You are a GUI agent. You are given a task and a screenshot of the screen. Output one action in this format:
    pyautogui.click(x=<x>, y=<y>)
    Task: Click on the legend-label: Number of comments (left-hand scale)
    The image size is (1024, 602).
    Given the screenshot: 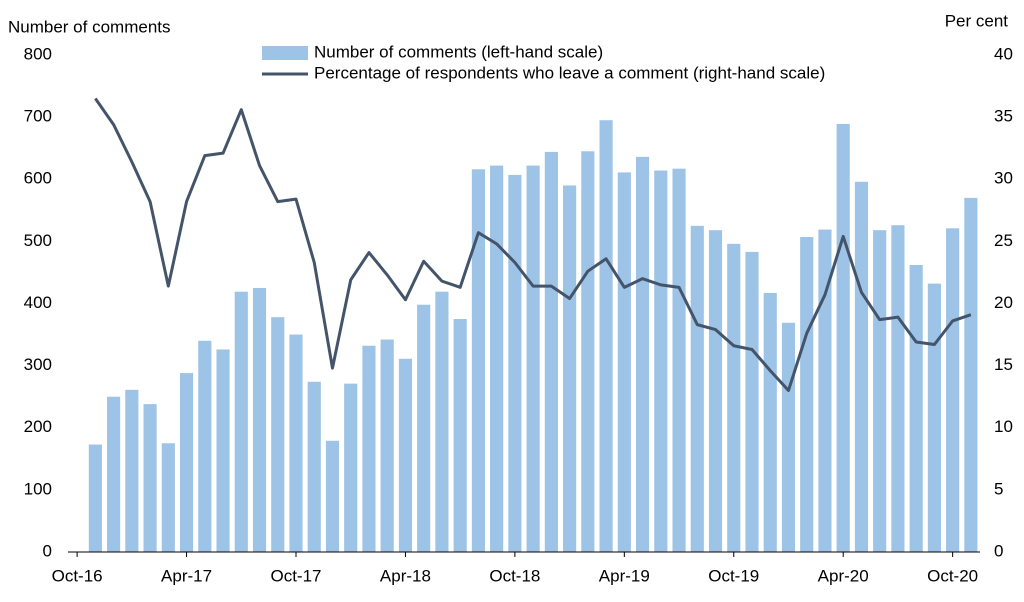 What is the action you would take?
    pyautogui.click(x=458, y=51)
    